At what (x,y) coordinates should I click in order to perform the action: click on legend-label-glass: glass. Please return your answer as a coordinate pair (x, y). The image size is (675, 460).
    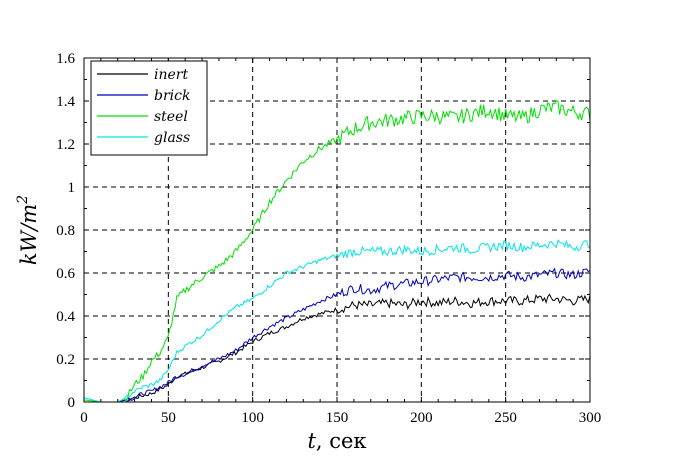
    Looking at the image, I should click on (172, 138).